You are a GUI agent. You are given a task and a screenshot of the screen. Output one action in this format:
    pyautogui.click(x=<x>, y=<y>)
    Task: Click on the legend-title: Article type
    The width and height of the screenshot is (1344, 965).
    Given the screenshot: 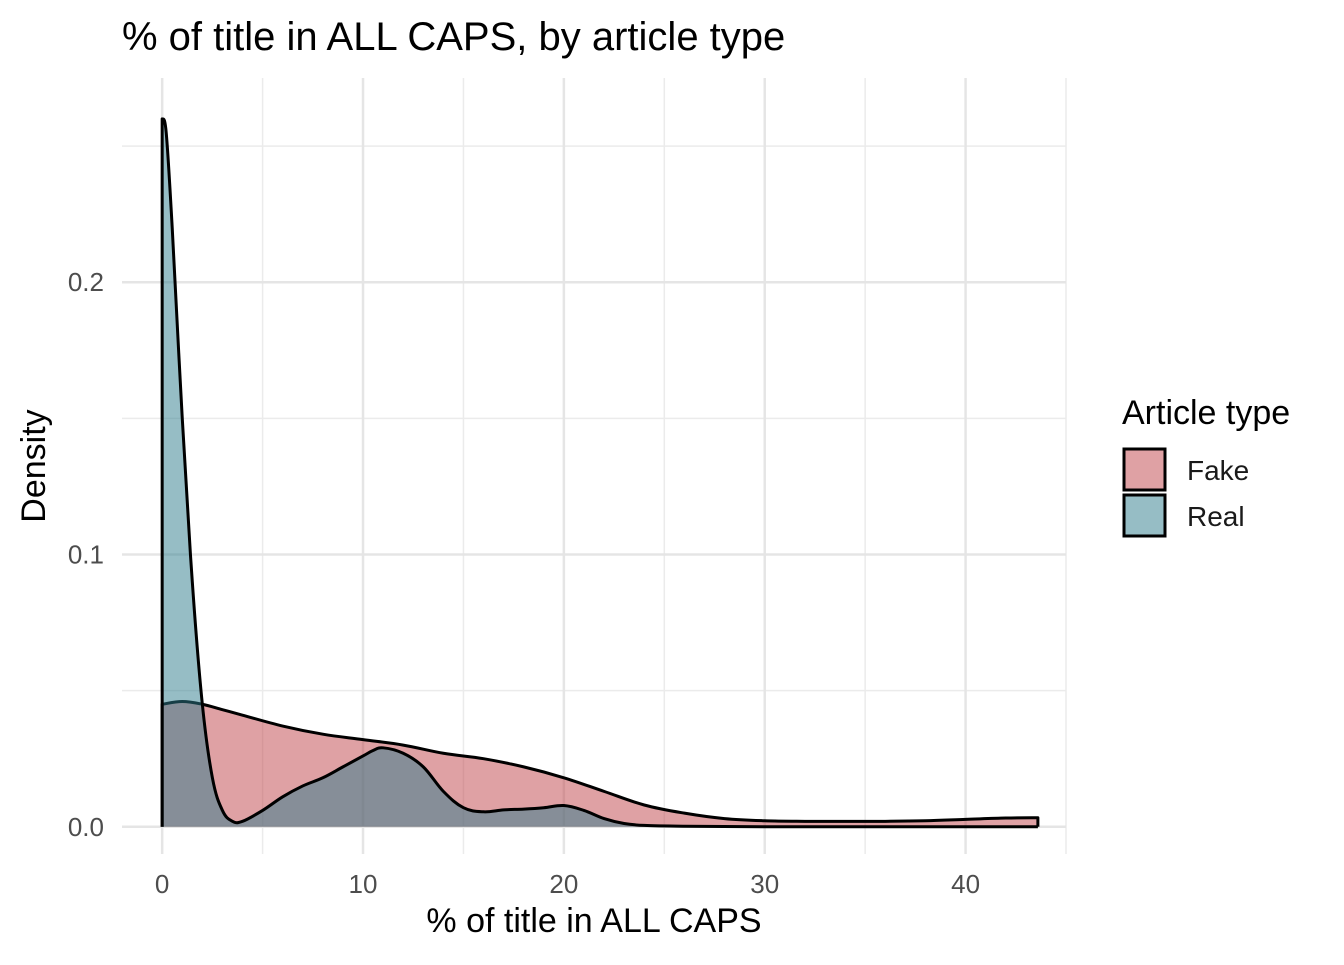 What is the action you would take?
    pyautogui.click(x=1206, y=413)
    